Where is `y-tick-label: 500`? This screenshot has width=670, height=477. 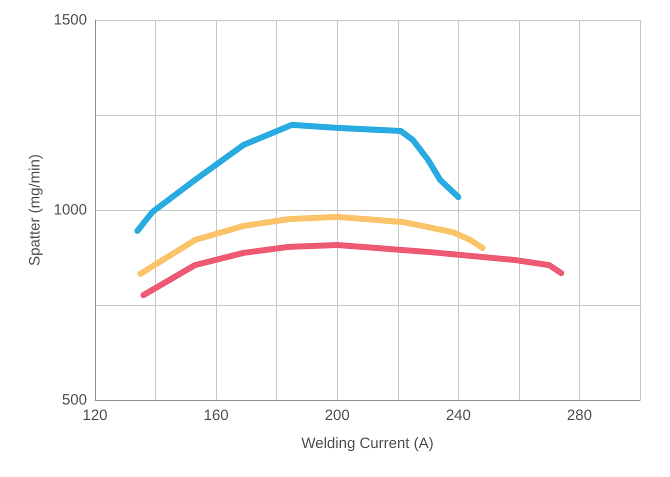
y-tick-label: 500 is located at coordinates (74, 400).